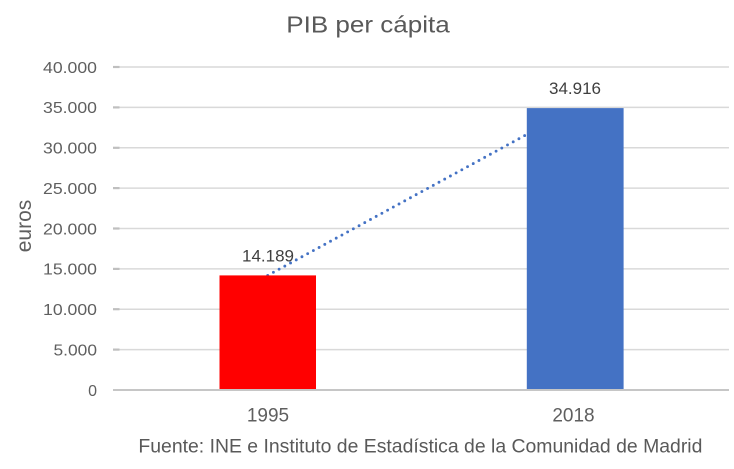 The image size is (734, 469). I want to click on svg-text: 10.000, so click(70, 310).